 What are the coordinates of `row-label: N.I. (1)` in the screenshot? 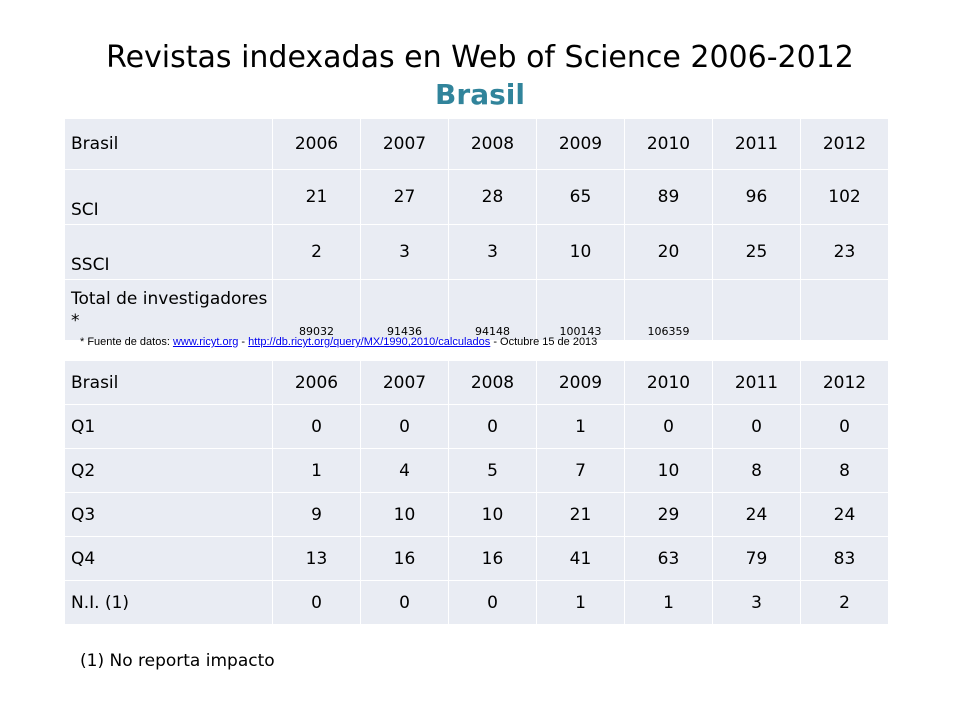 It's located at (168, 602).